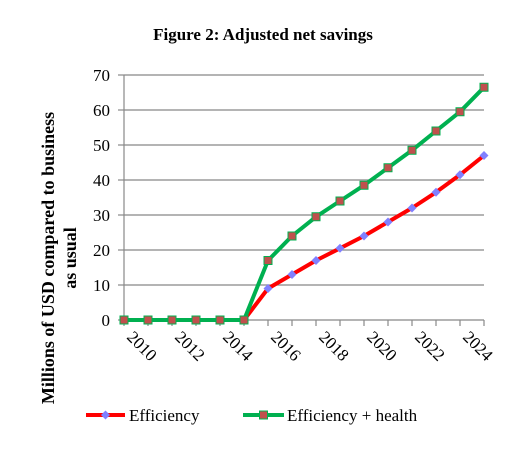  Describe the element at coordinates (238, 346) in the screenshot. I see `x-tick-label-2014: 2014` at that location.